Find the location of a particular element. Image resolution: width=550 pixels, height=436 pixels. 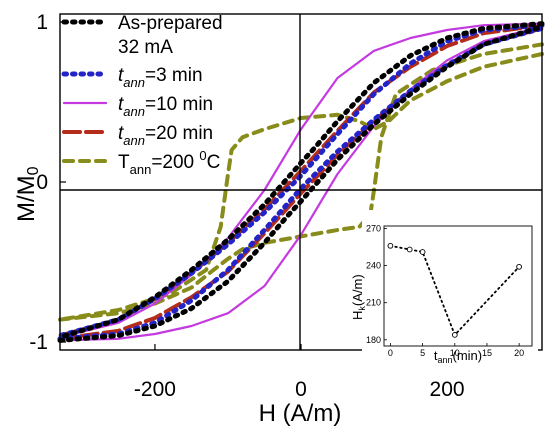

legend-label-t10: tann=10 min is located at coordinates (165, 106).